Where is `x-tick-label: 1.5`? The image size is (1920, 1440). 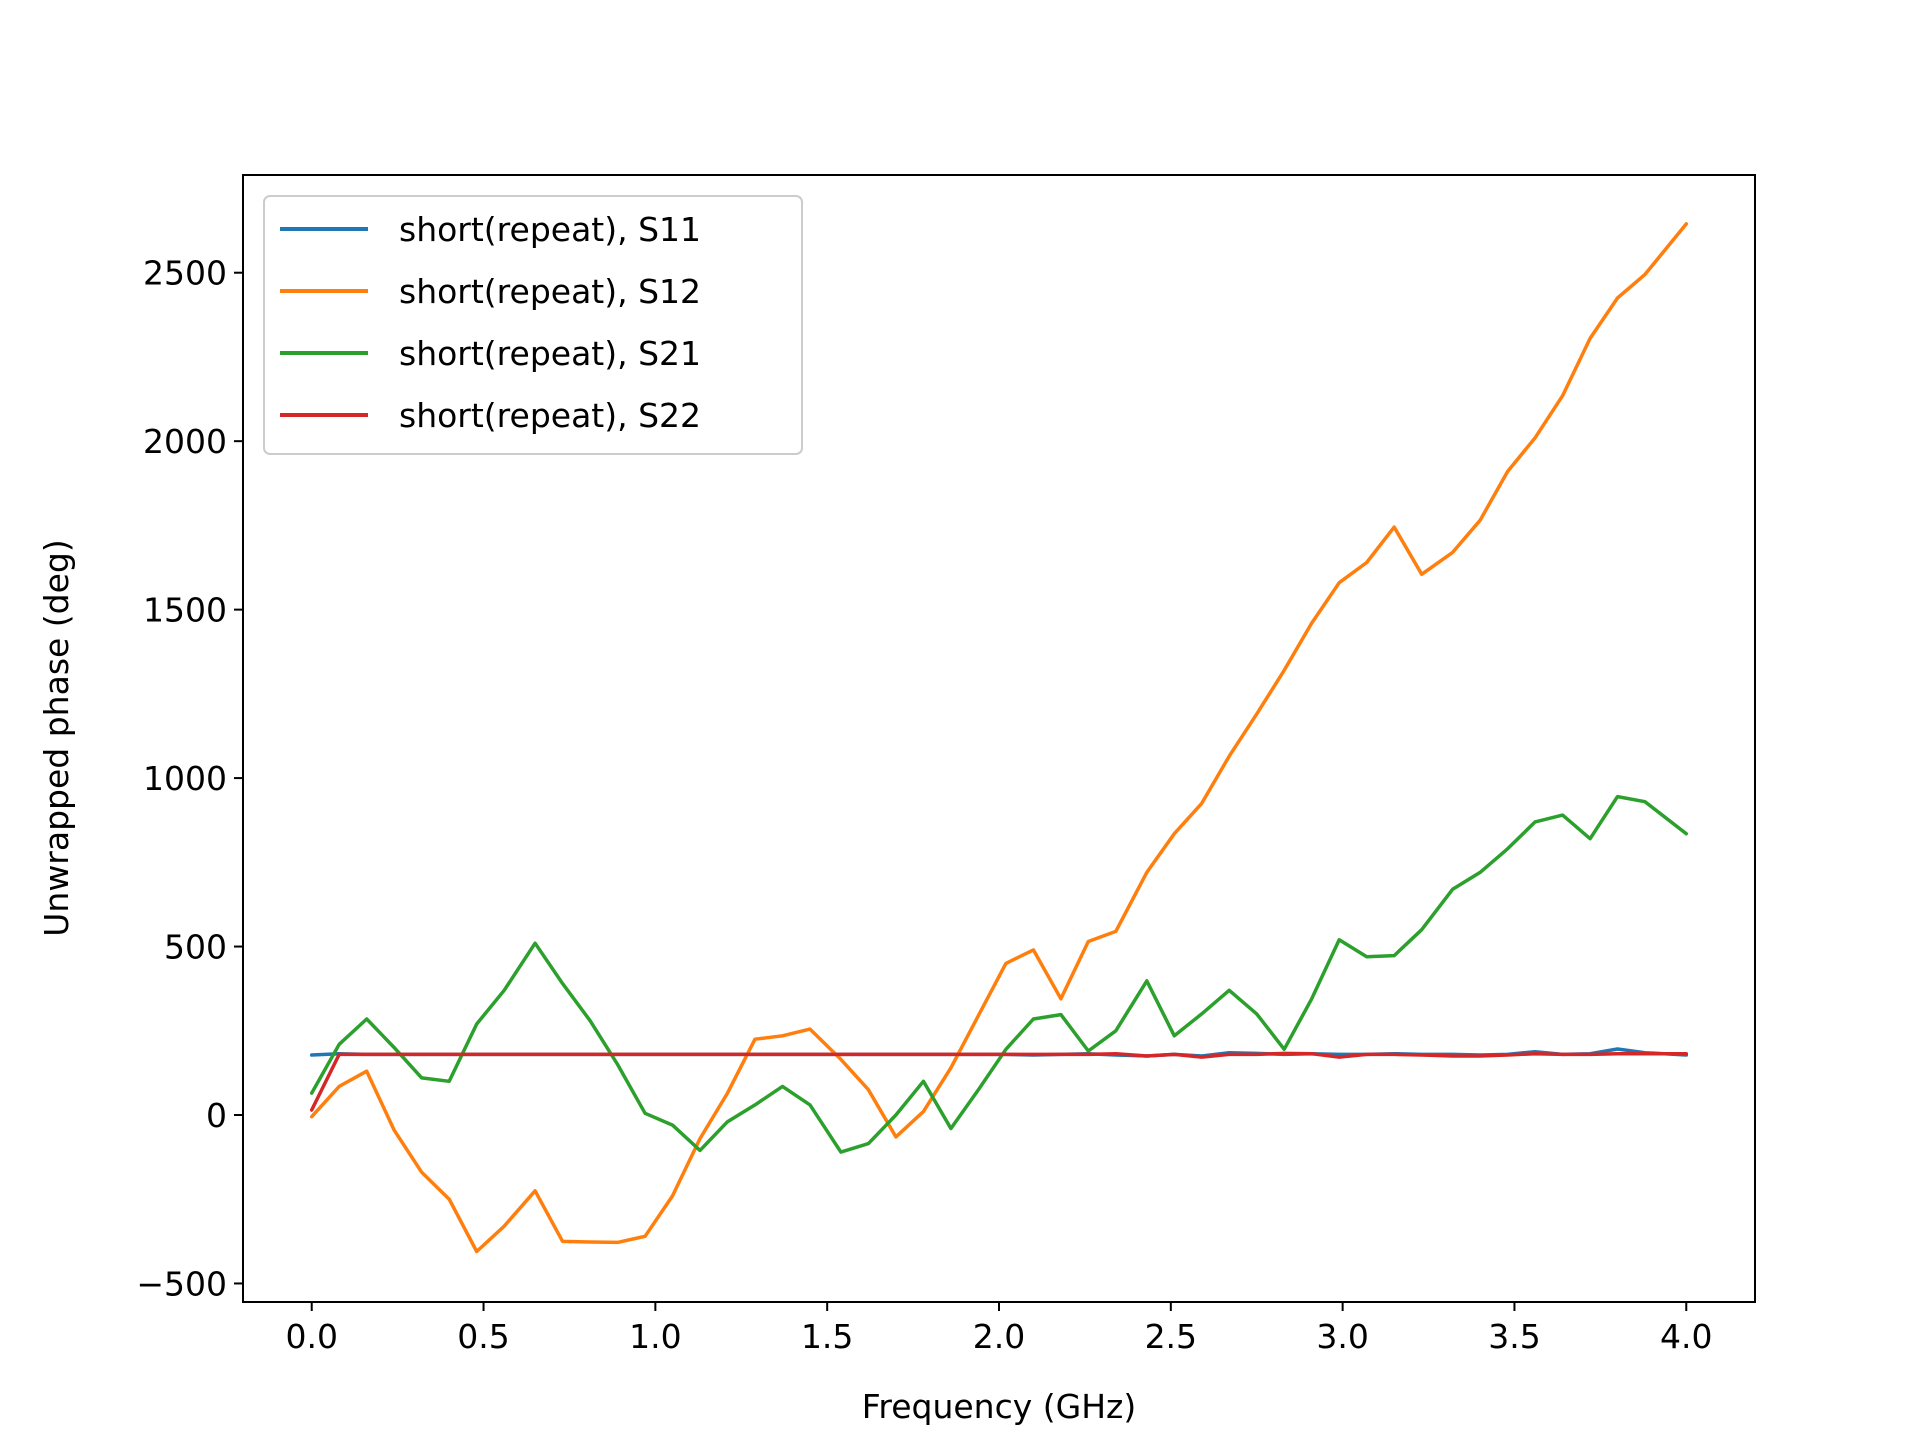 x-tick-label: 1.5 is located at coordinates (827, 1336).